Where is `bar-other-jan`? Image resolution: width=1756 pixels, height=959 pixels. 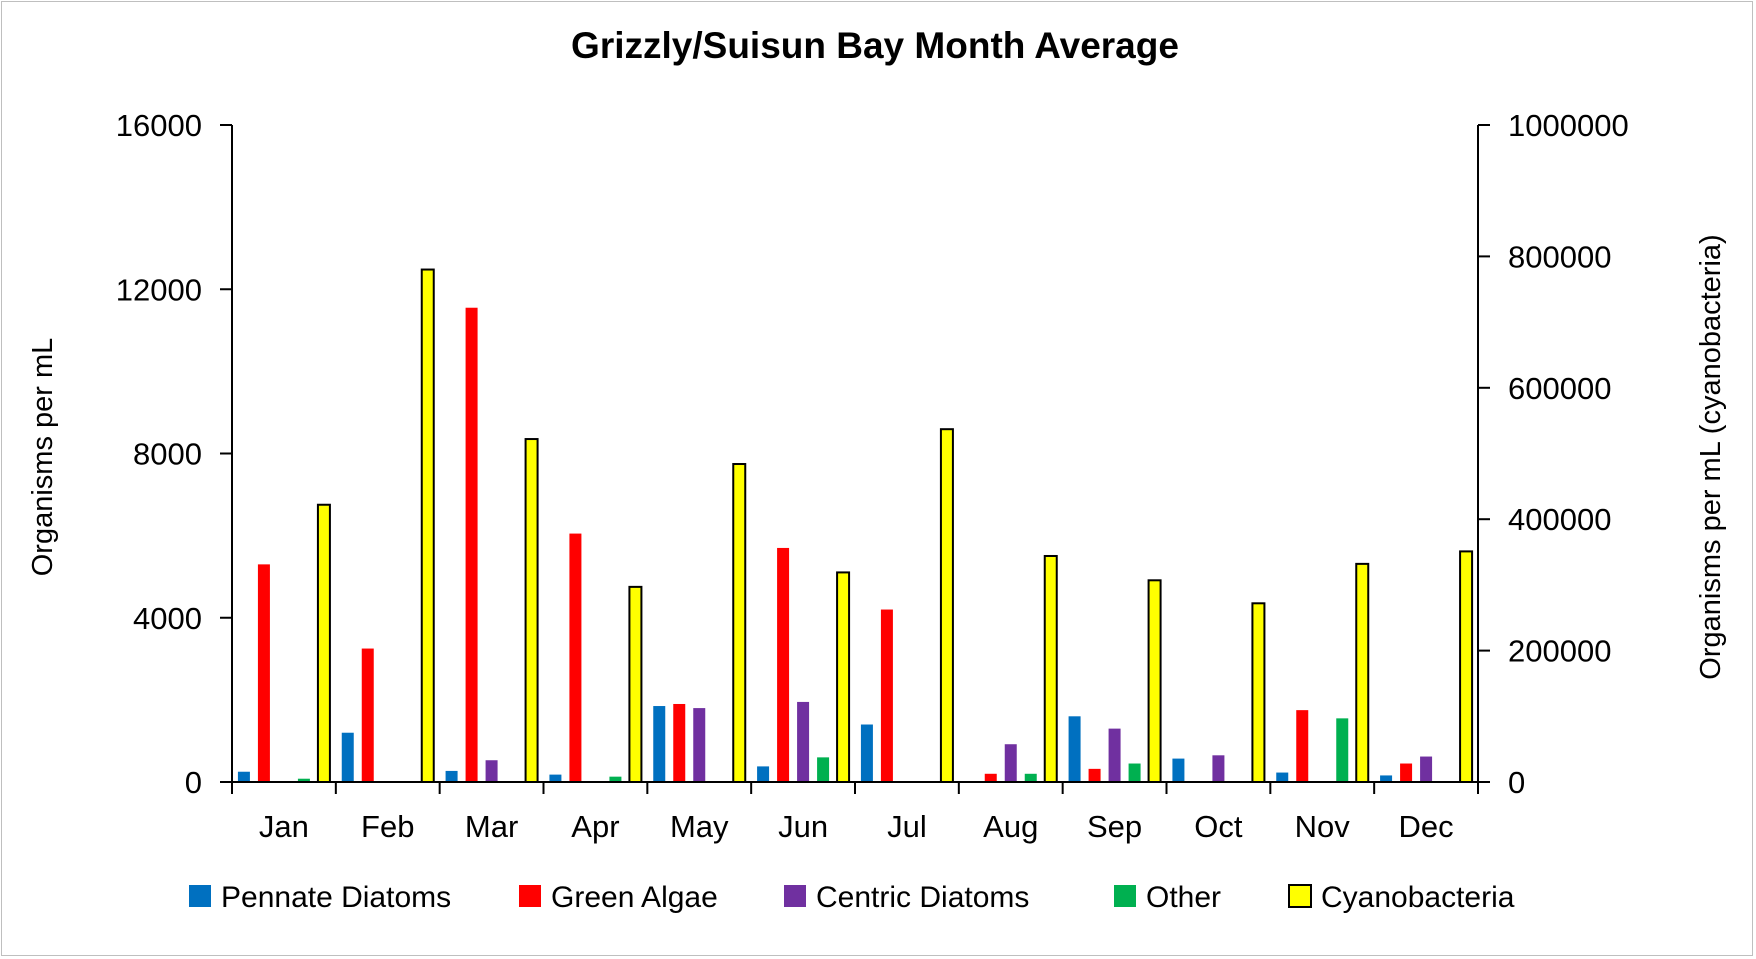
bar-other-jan is located at coordinates (303, 780).